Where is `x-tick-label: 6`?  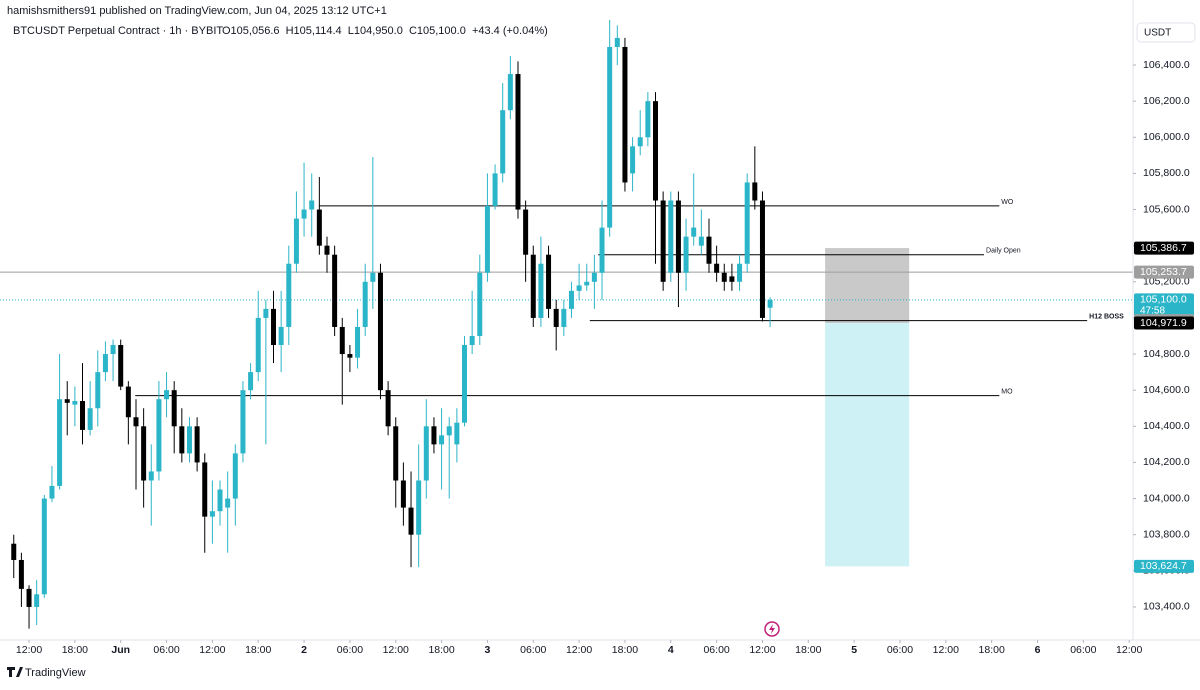
x-tick-label: 6 is located at coordinates (1038, 650).